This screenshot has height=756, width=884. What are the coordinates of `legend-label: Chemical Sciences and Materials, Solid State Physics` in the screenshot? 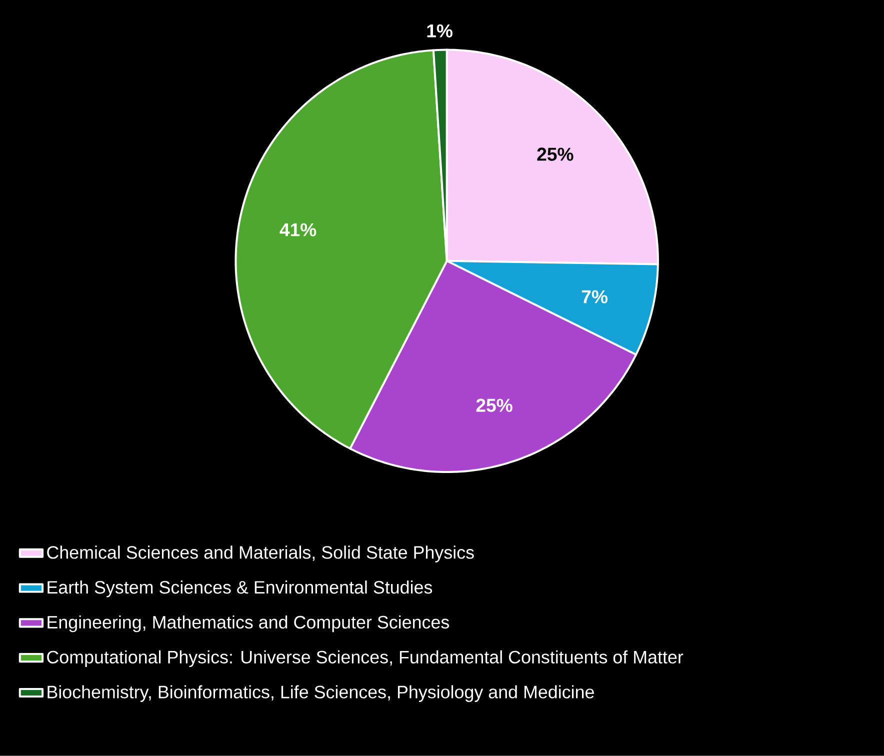 It's located at (260, 554).